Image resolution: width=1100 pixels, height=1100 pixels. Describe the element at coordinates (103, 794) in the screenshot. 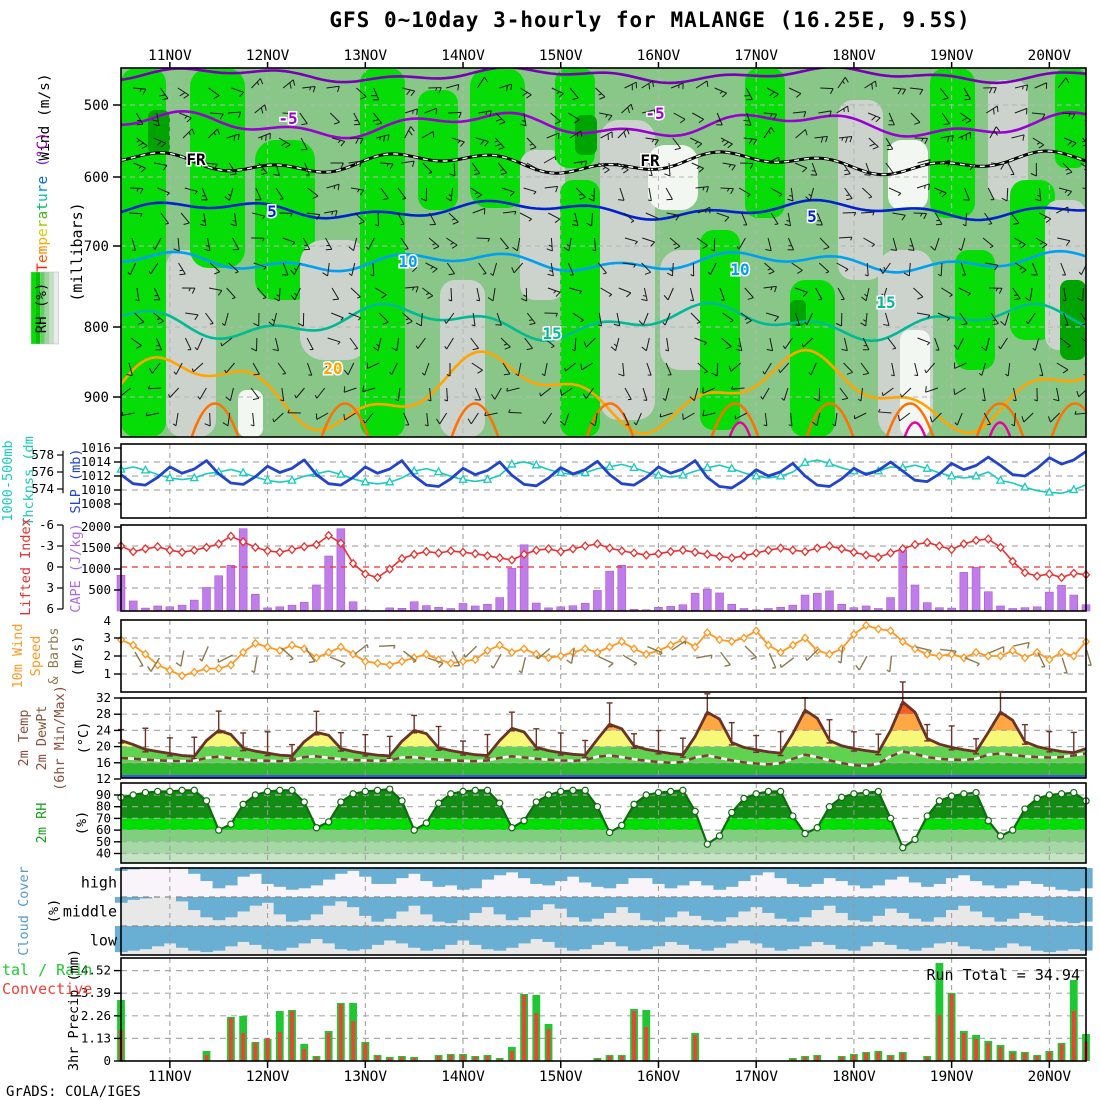

I see `svg-text: 90` at that location.